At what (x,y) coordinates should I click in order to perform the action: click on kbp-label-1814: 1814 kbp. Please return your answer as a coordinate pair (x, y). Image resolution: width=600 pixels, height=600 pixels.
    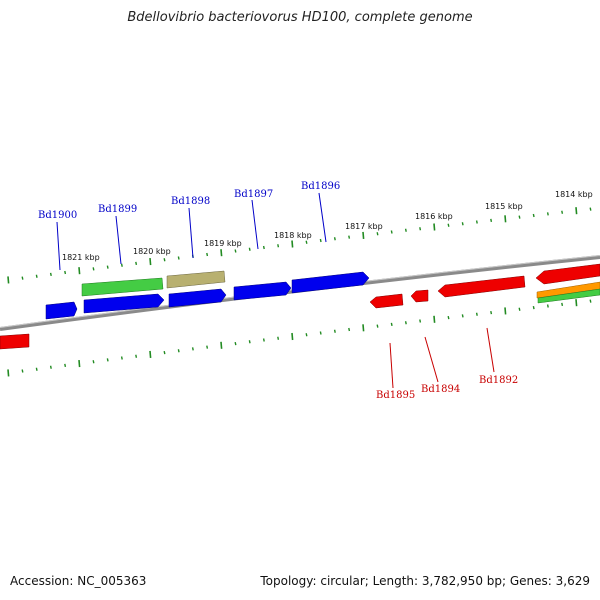
    Looking at the image, I should click on (574, 194).